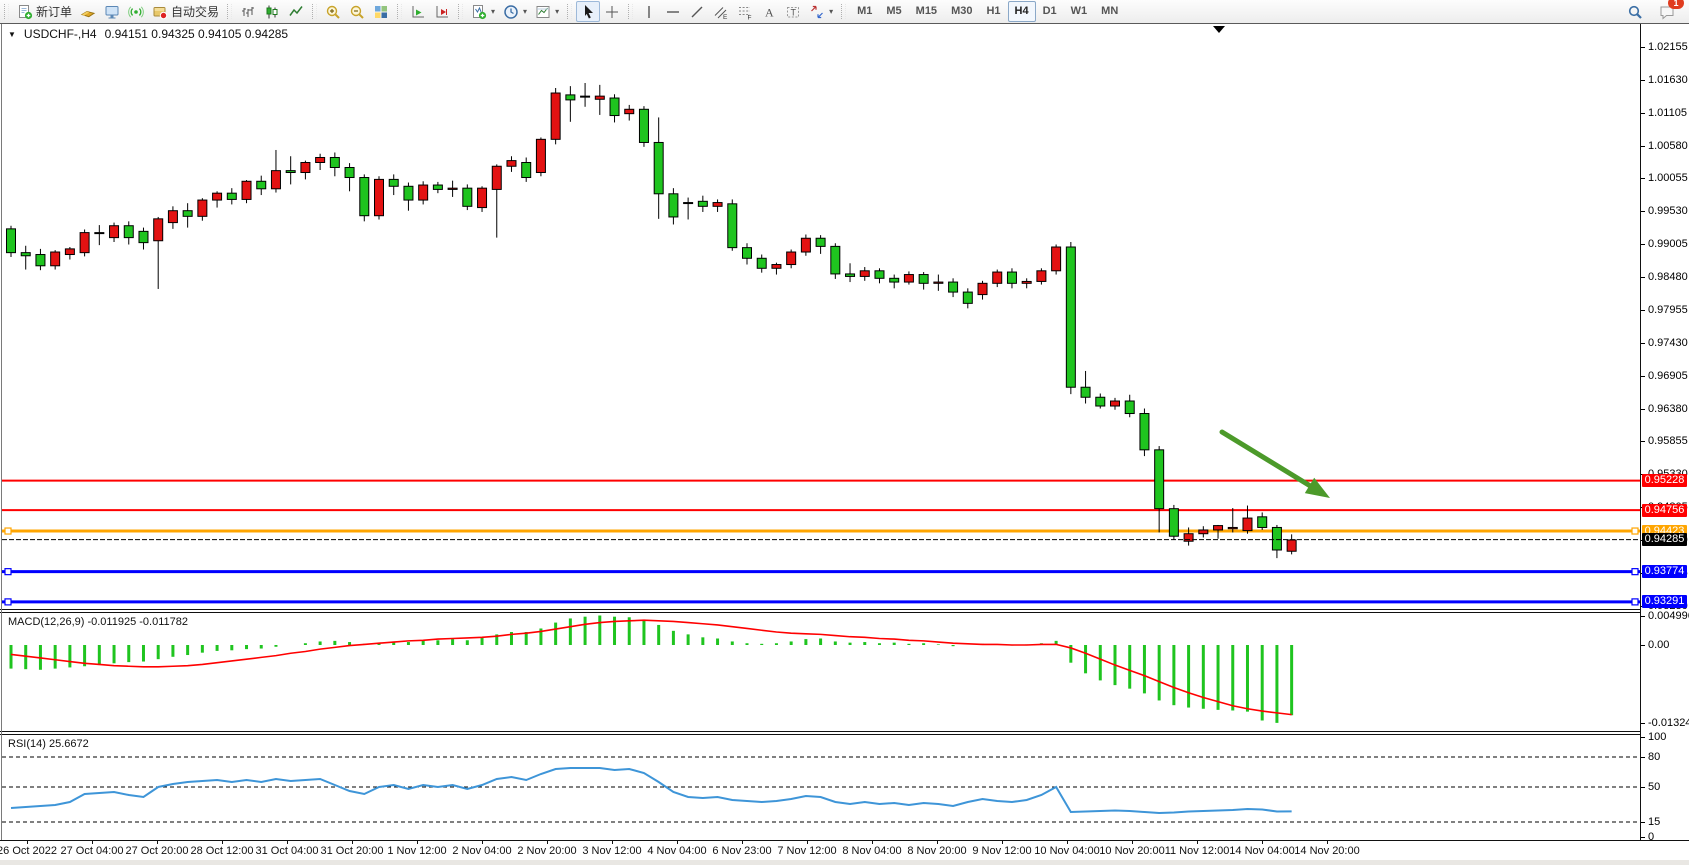 The image size is (1689, 865). I want to click on community-button, so click(112, 11).